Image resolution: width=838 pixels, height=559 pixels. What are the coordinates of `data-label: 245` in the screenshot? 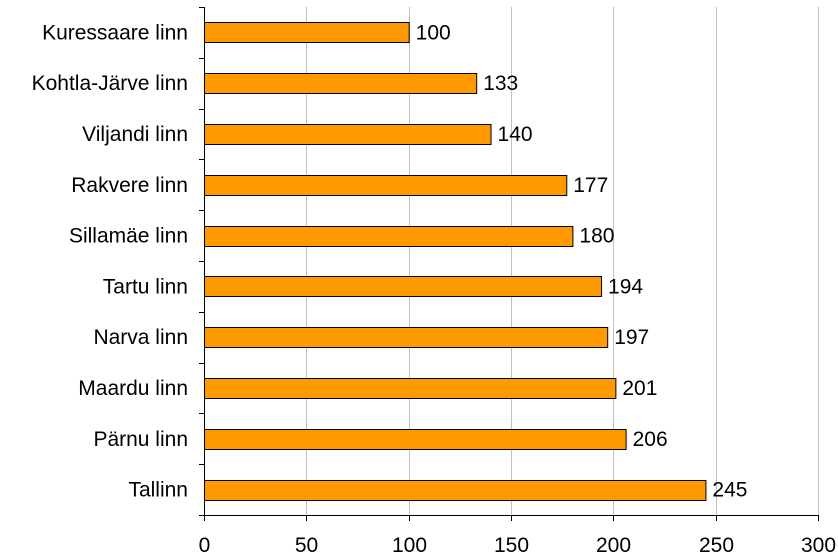 It's located at (729, 490).